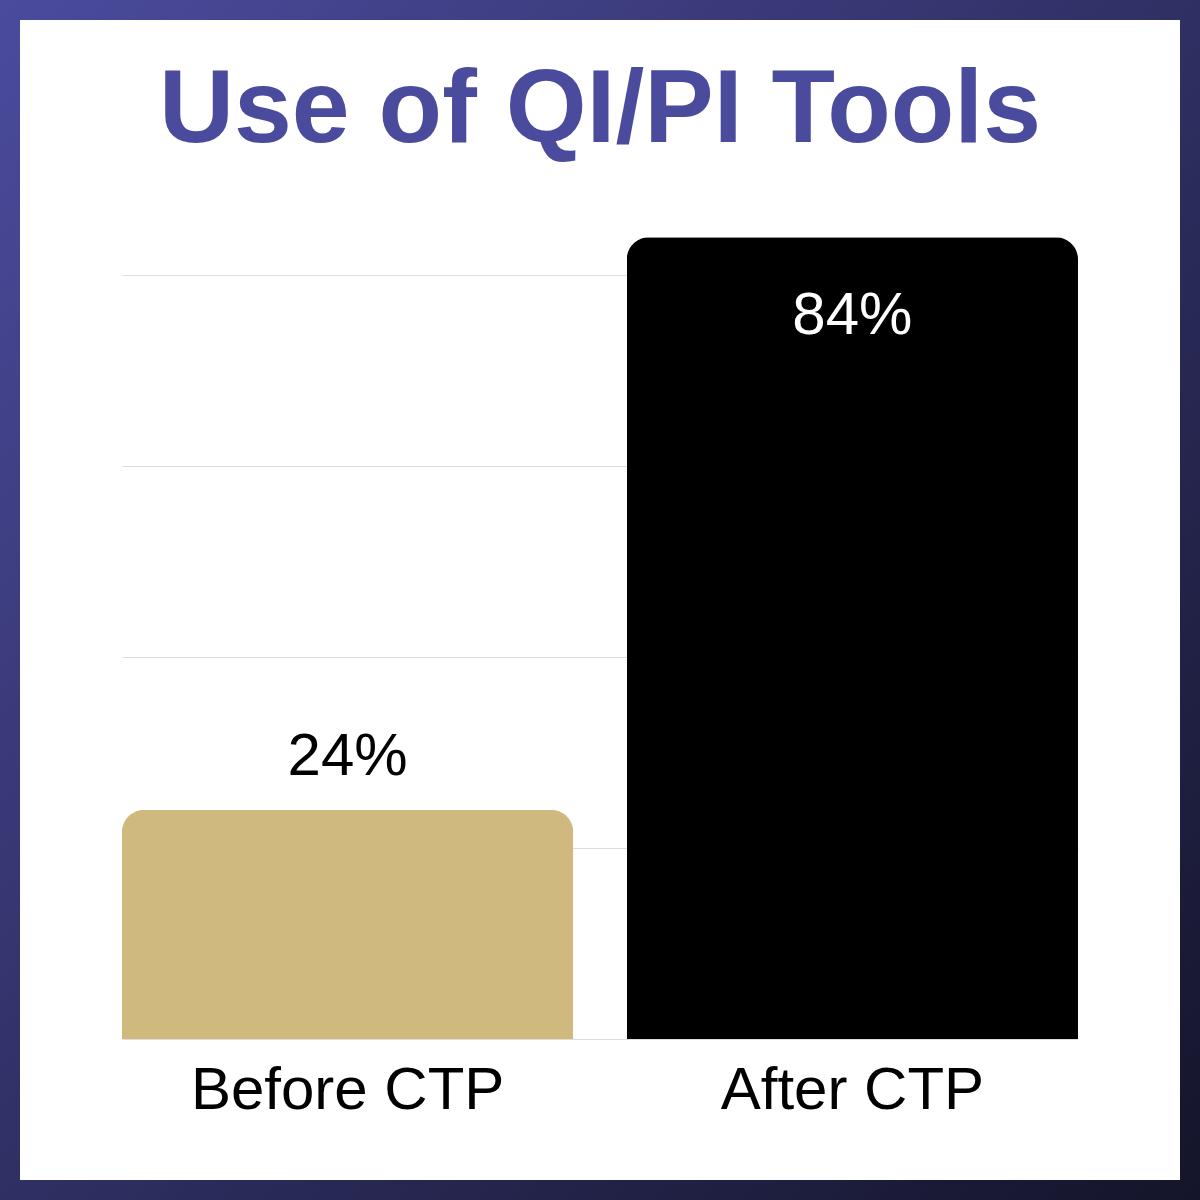 The image size is (1200, 1200). Describe the element at coordinates (347, 1088) in the screenshot. I see `x-tick-label: Before CTP` at that location.